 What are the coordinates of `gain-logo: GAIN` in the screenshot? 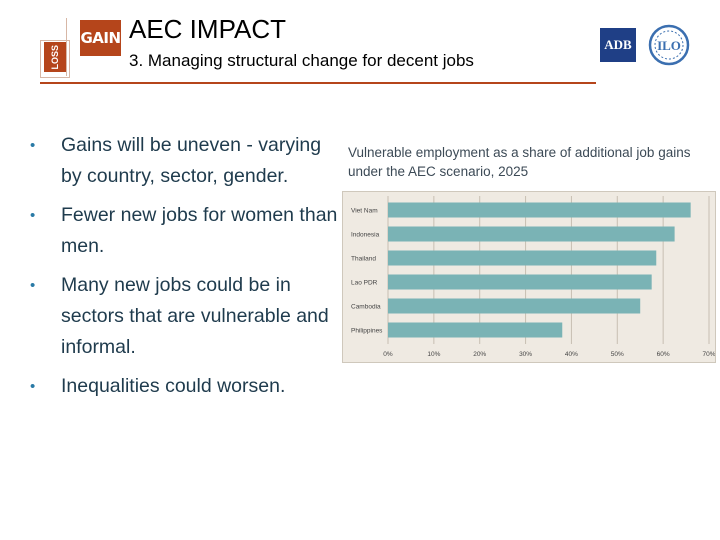 It's located at (100, 38).